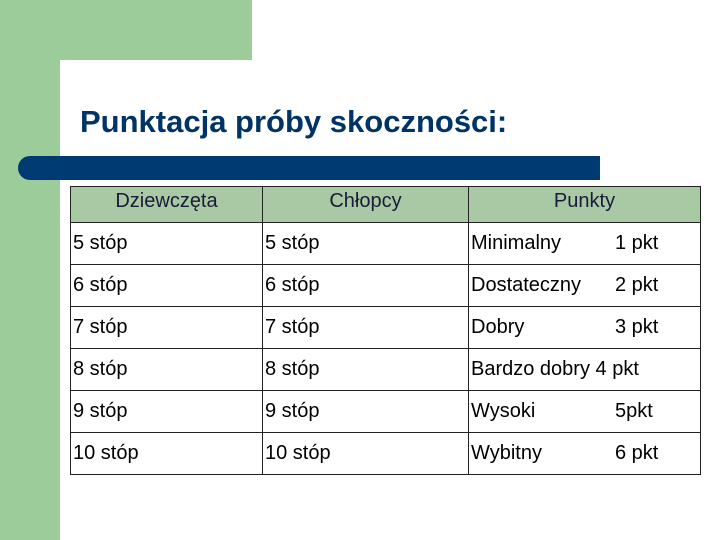  What do you see at coordinates (634, 411) in the screenshot?
I see `points-value: 5pkt` at bounding box center [634, 411].